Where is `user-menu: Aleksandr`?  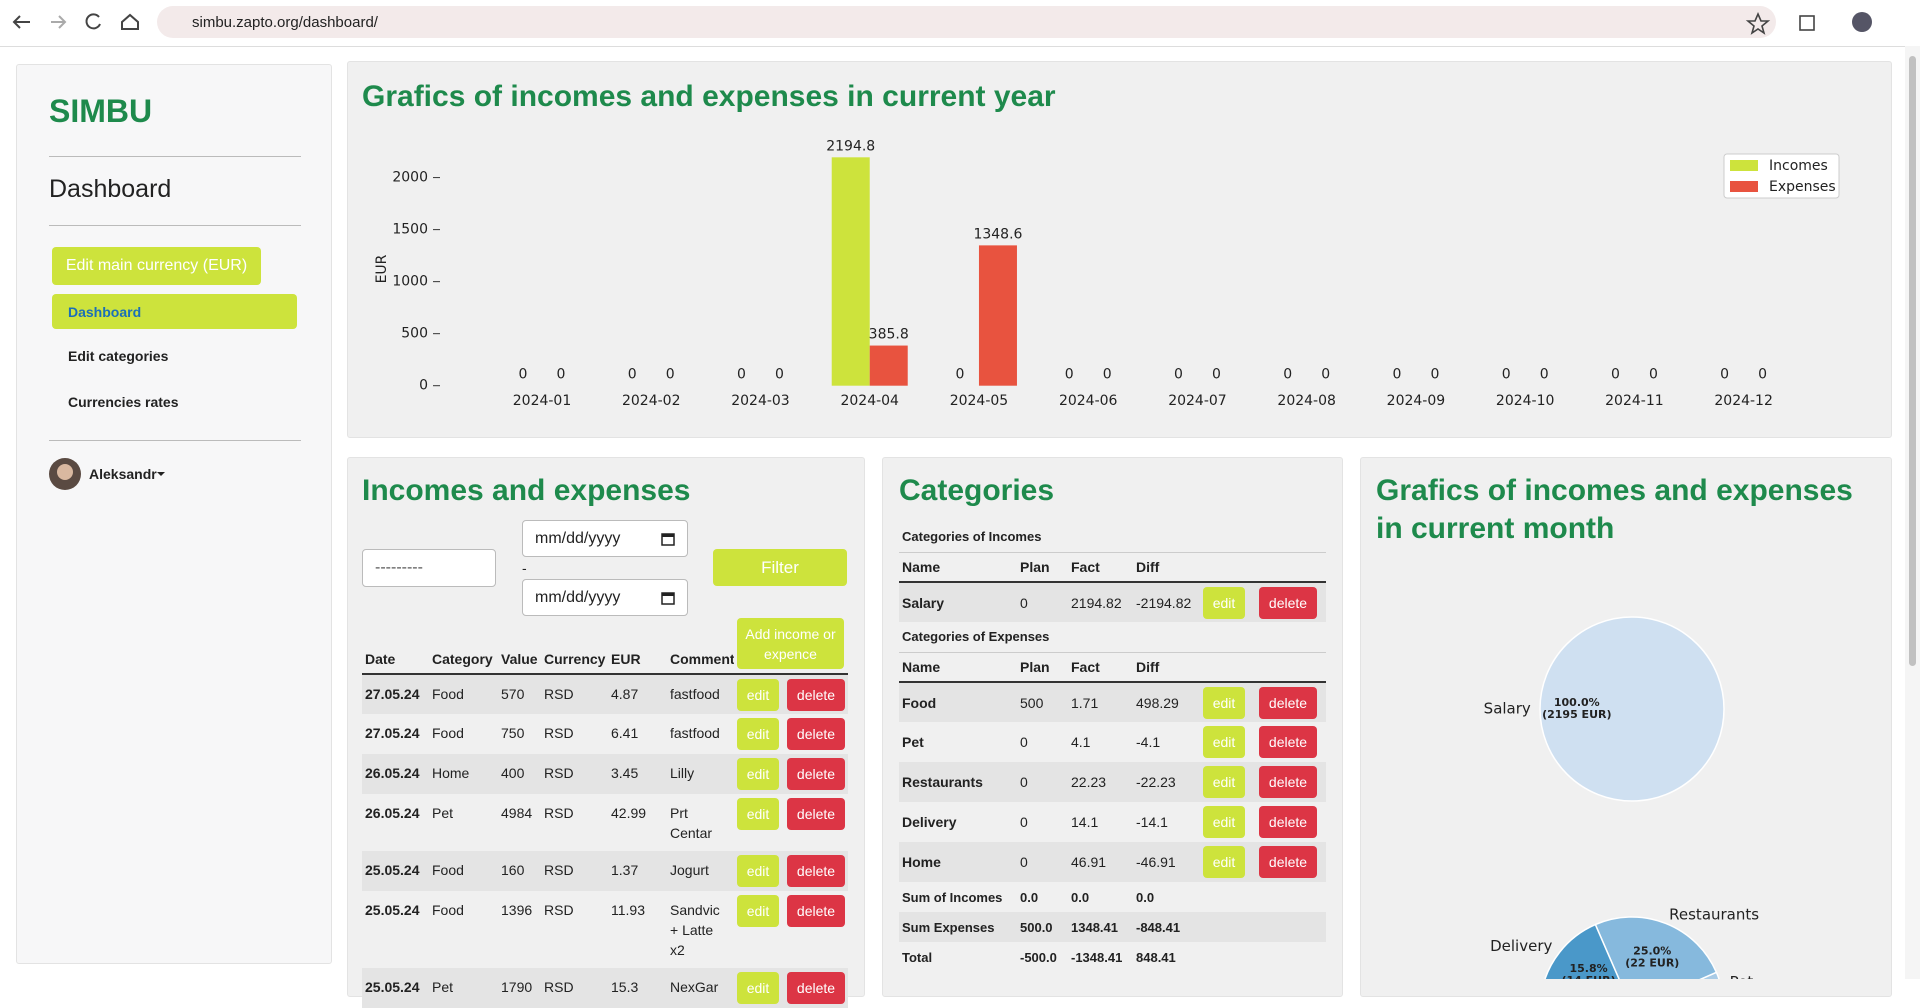 user-menu: Aleksandr is located at coordinates (123, 474).